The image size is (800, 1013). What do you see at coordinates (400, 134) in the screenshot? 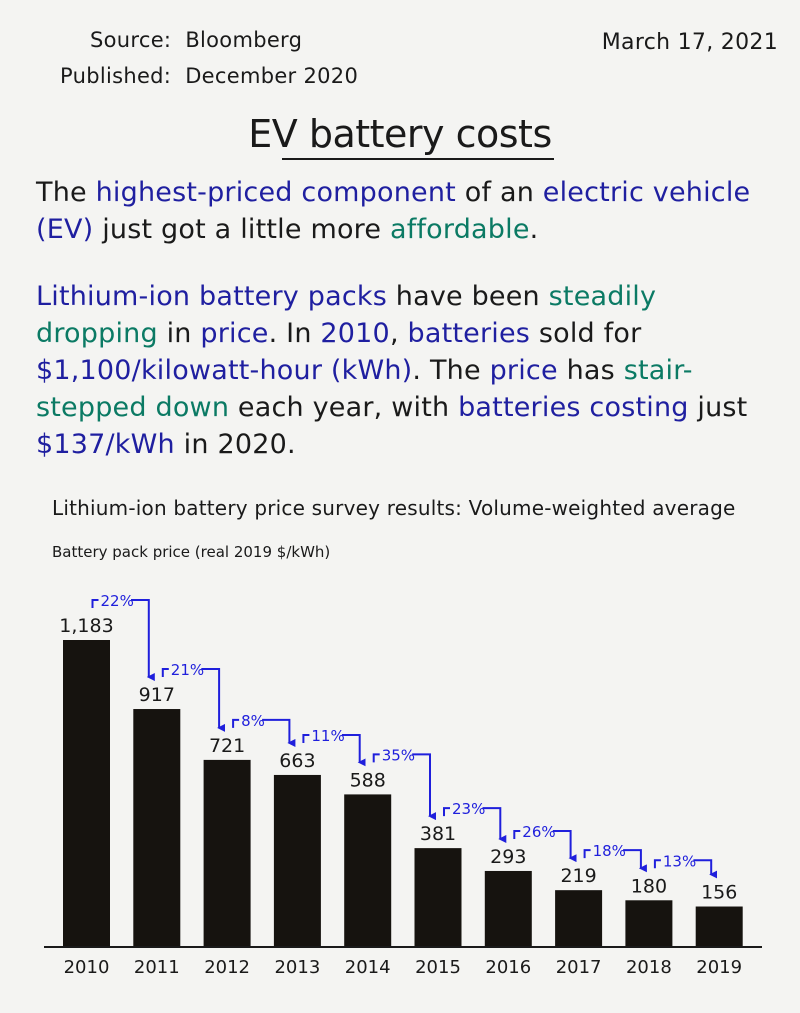
I see `page-title: EV battery costs` at bounding box center [400, 134].